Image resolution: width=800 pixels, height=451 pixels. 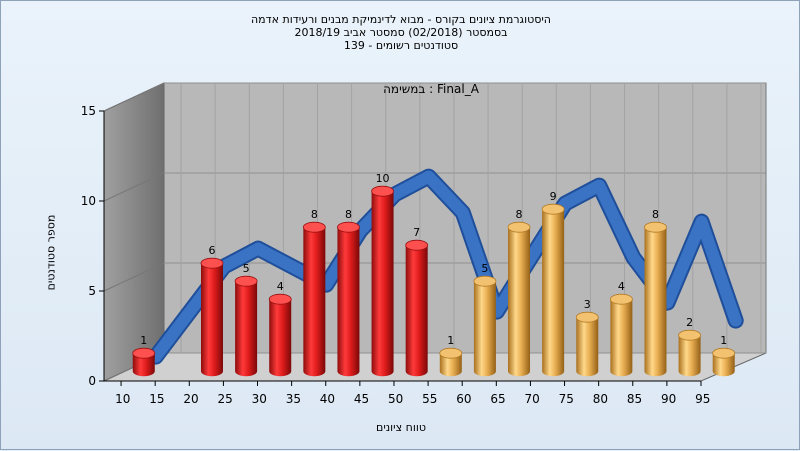 I want to click on x-tick-label: 30, so click(x=259, y=399).